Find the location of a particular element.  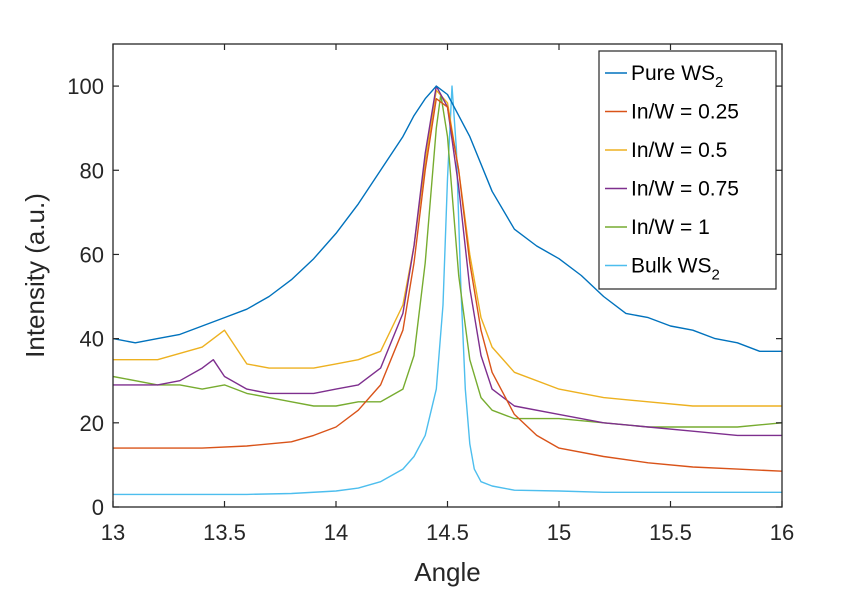

legend-label: In/W = 1 is located at coordinates (670, 227).